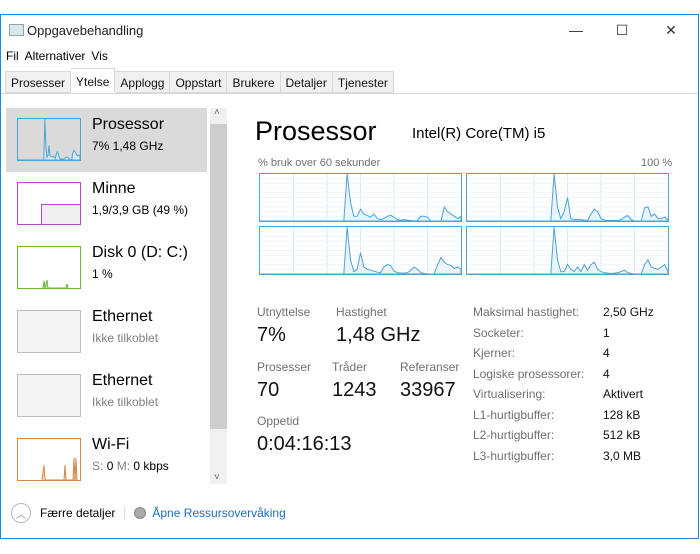  What do you see at coordinates (99, 56) in the screenshot?
I see `menu-view: Vis` at bounding box center [99, 56].